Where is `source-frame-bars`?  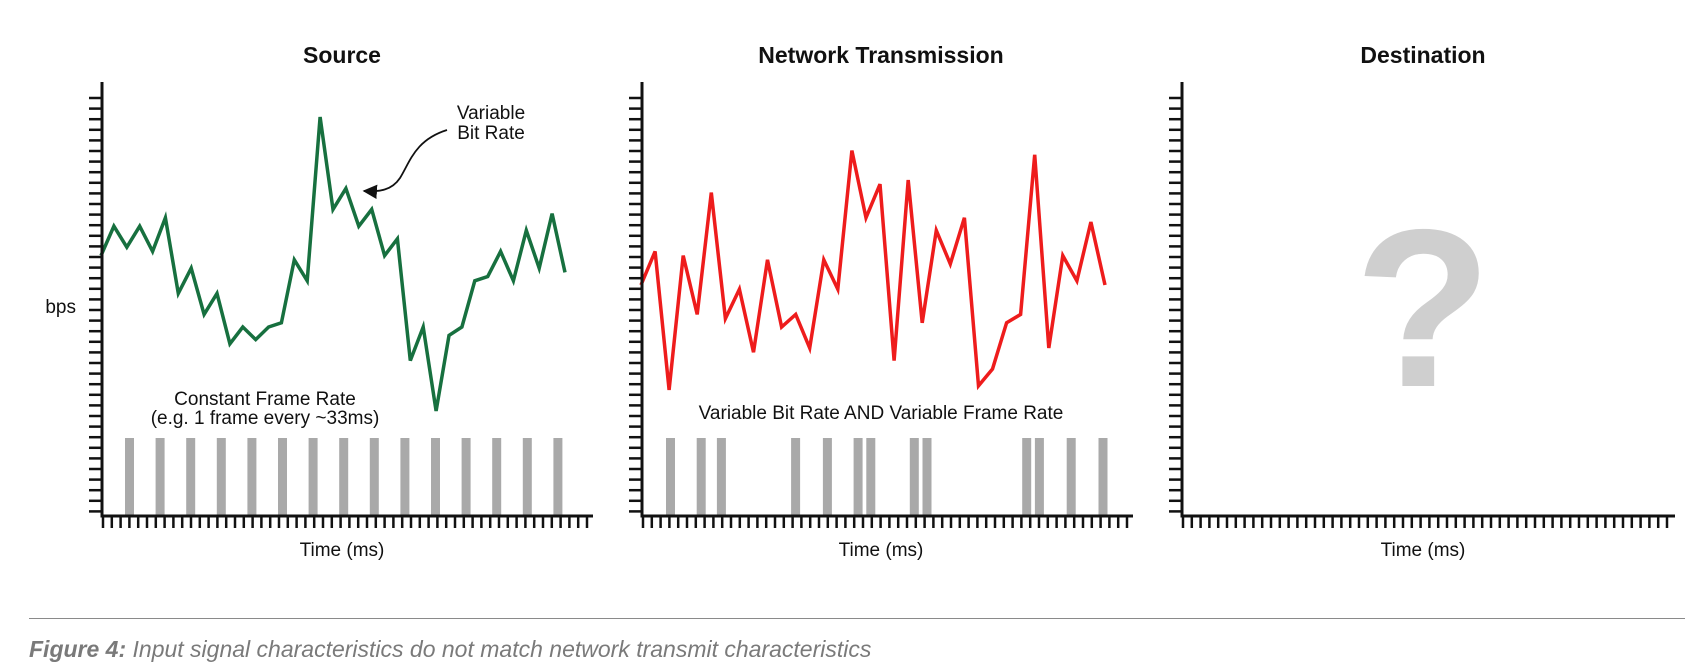
source-frame-bars is located at coordinates (344, 476).